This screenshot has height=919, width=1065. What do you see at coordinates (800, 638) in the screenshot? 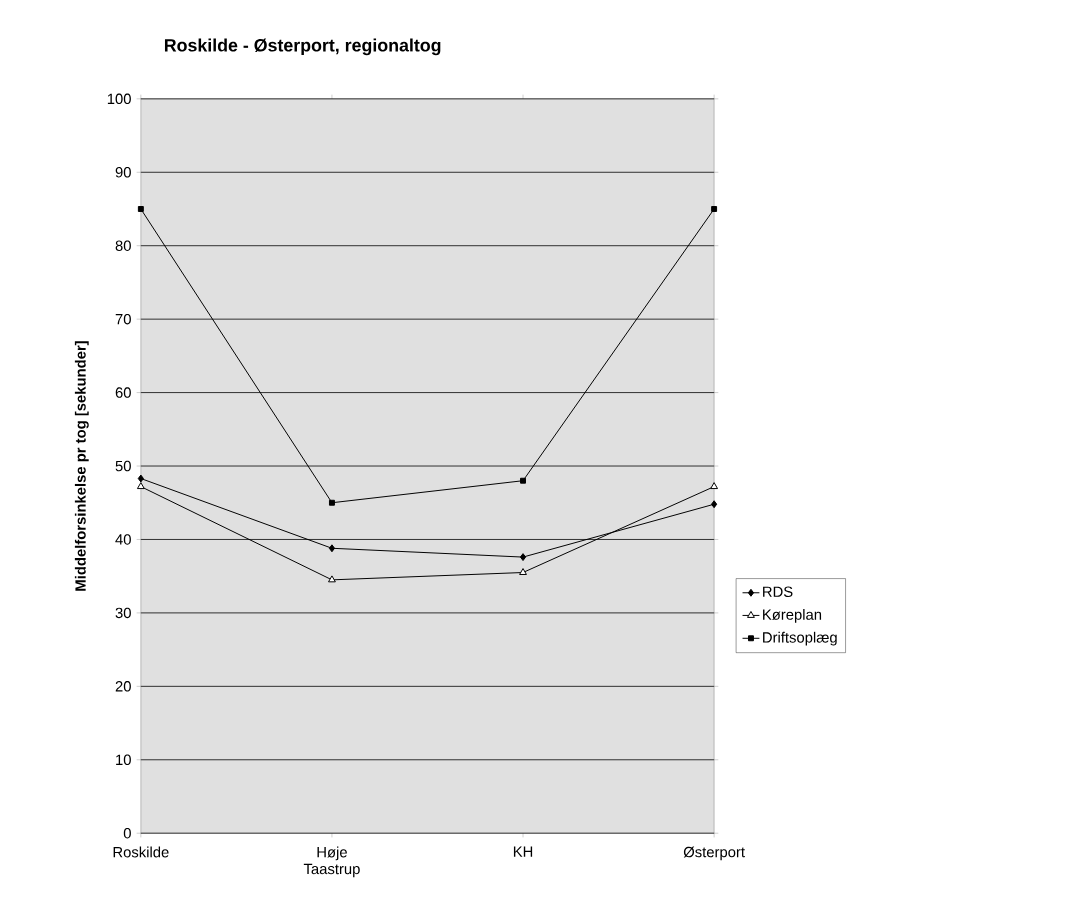
I see `legend-label: Driftsoplæg` at bounding box center [800, 638].